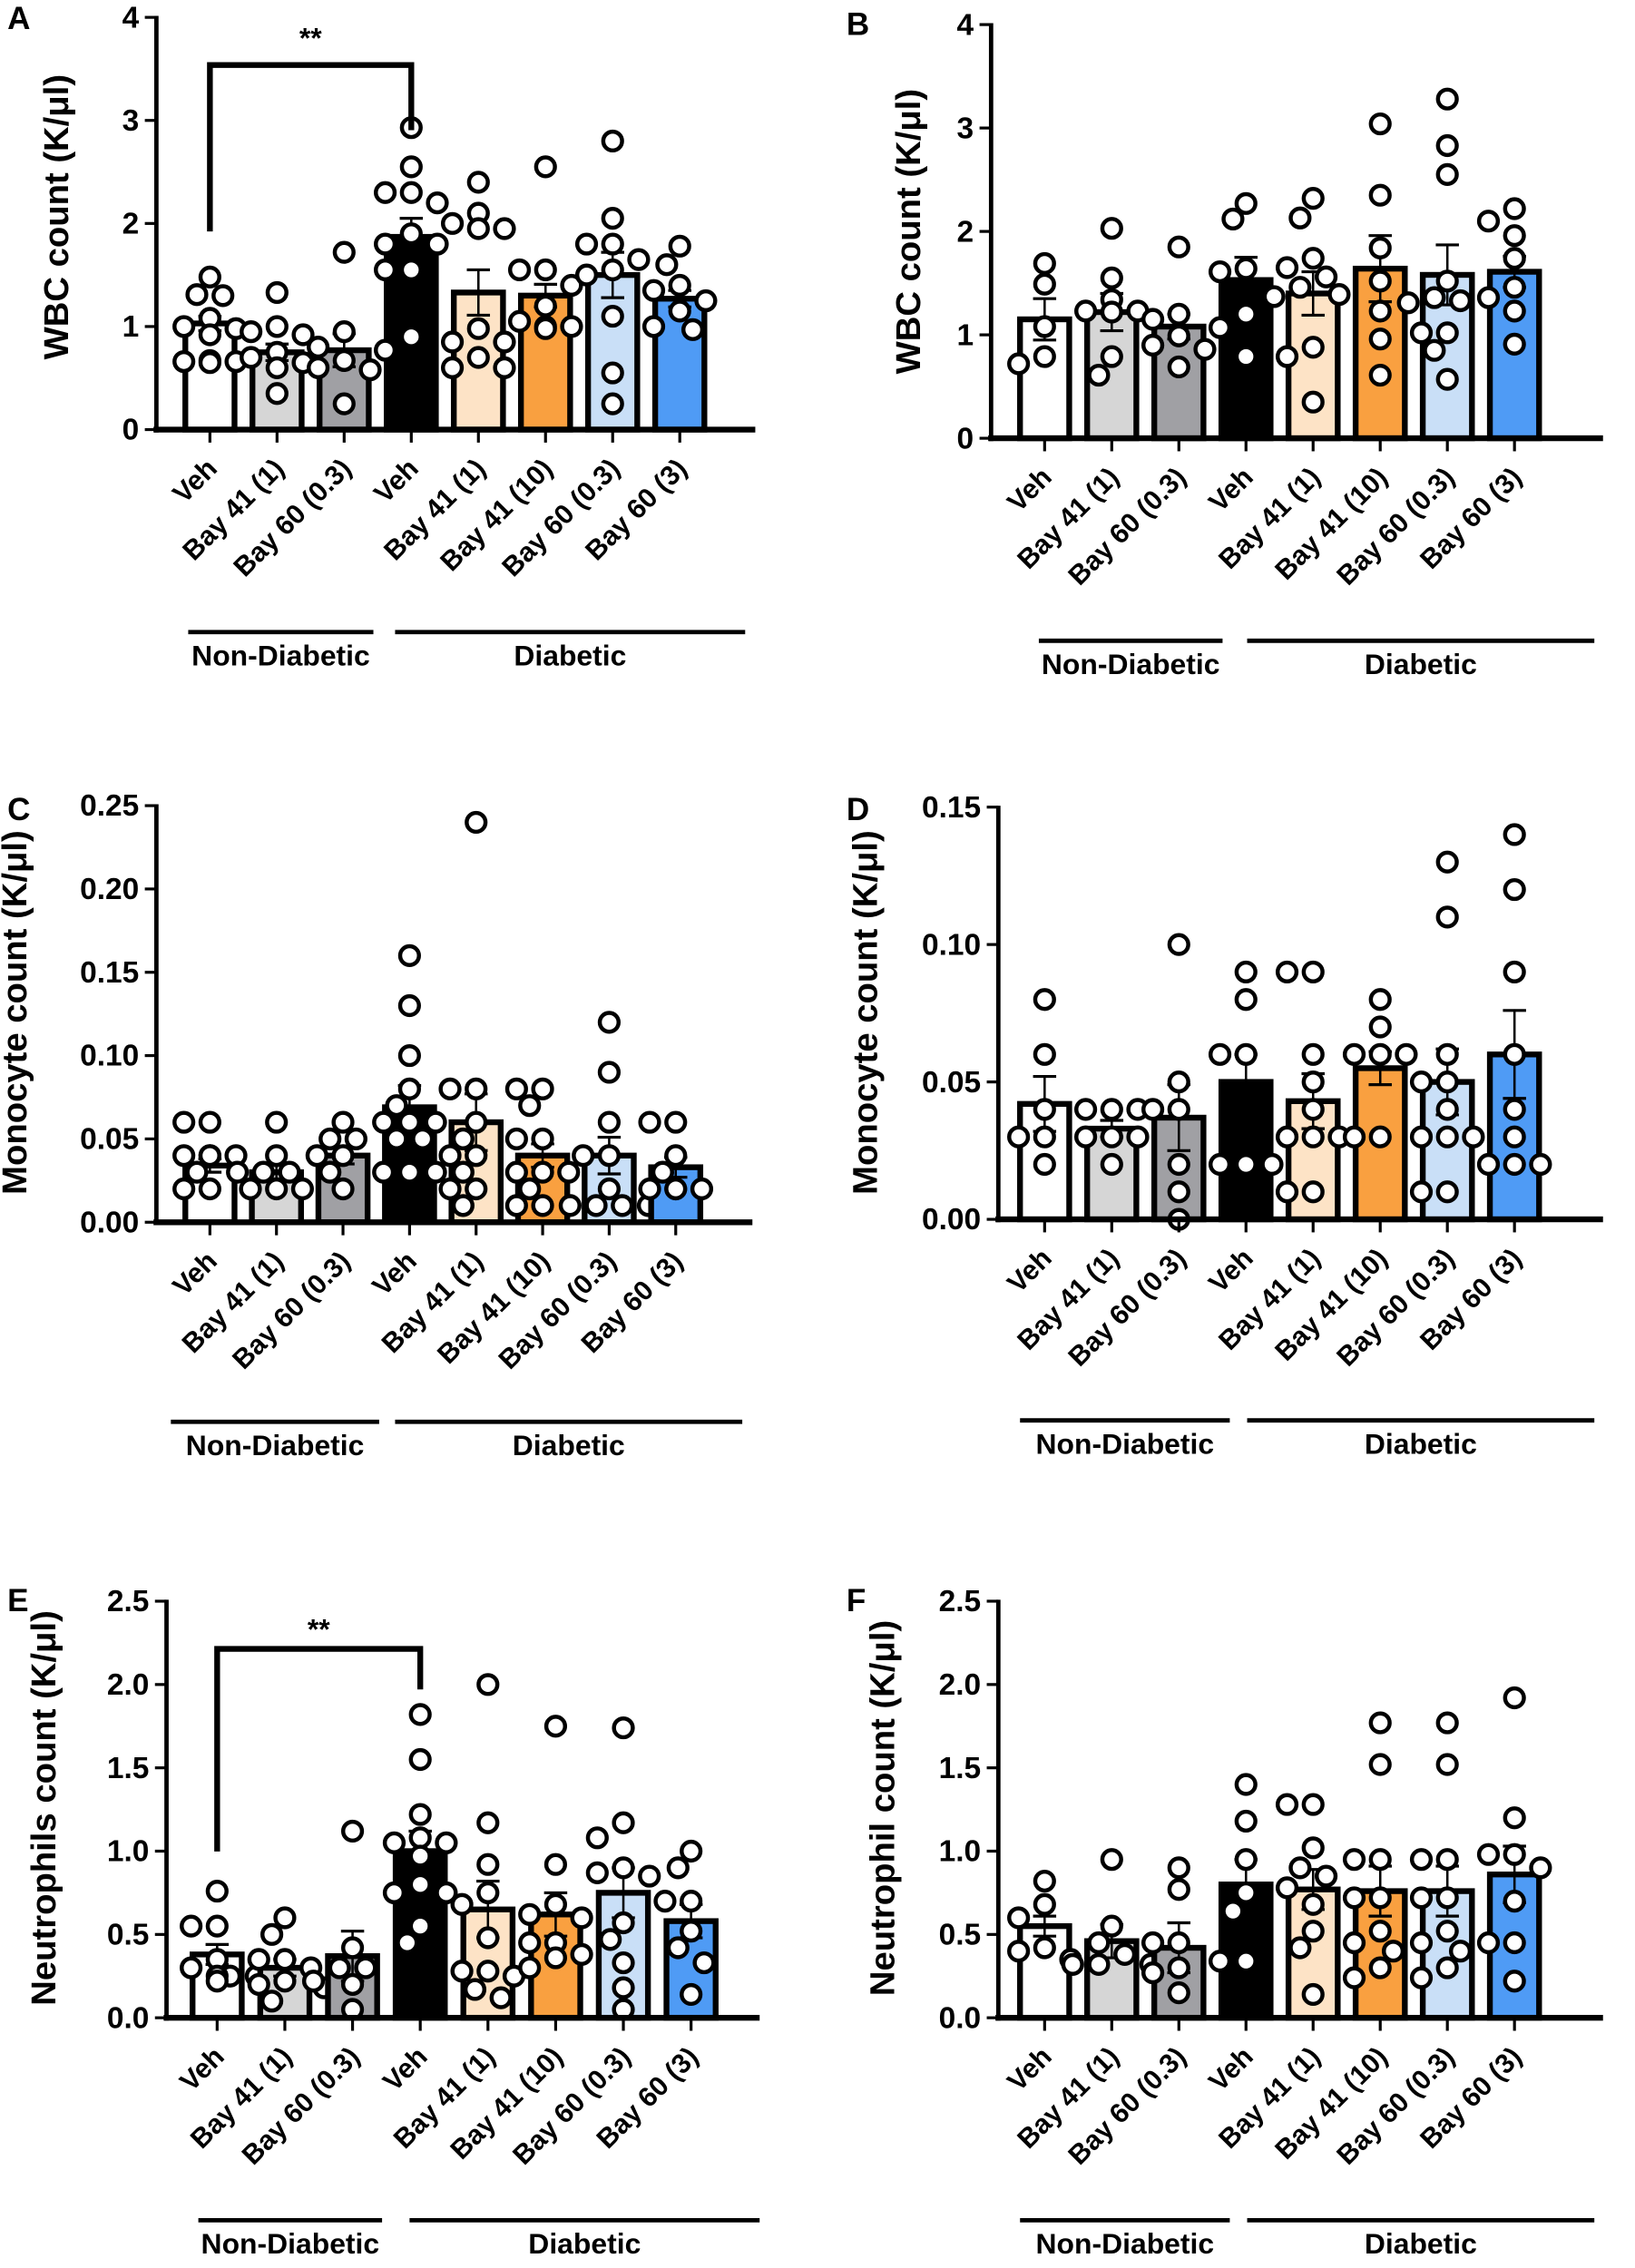 Image resolution: width=1635 pixels, height=2268 pixels. I want to click on y-tick-label: 0.25, so click(109, 806).